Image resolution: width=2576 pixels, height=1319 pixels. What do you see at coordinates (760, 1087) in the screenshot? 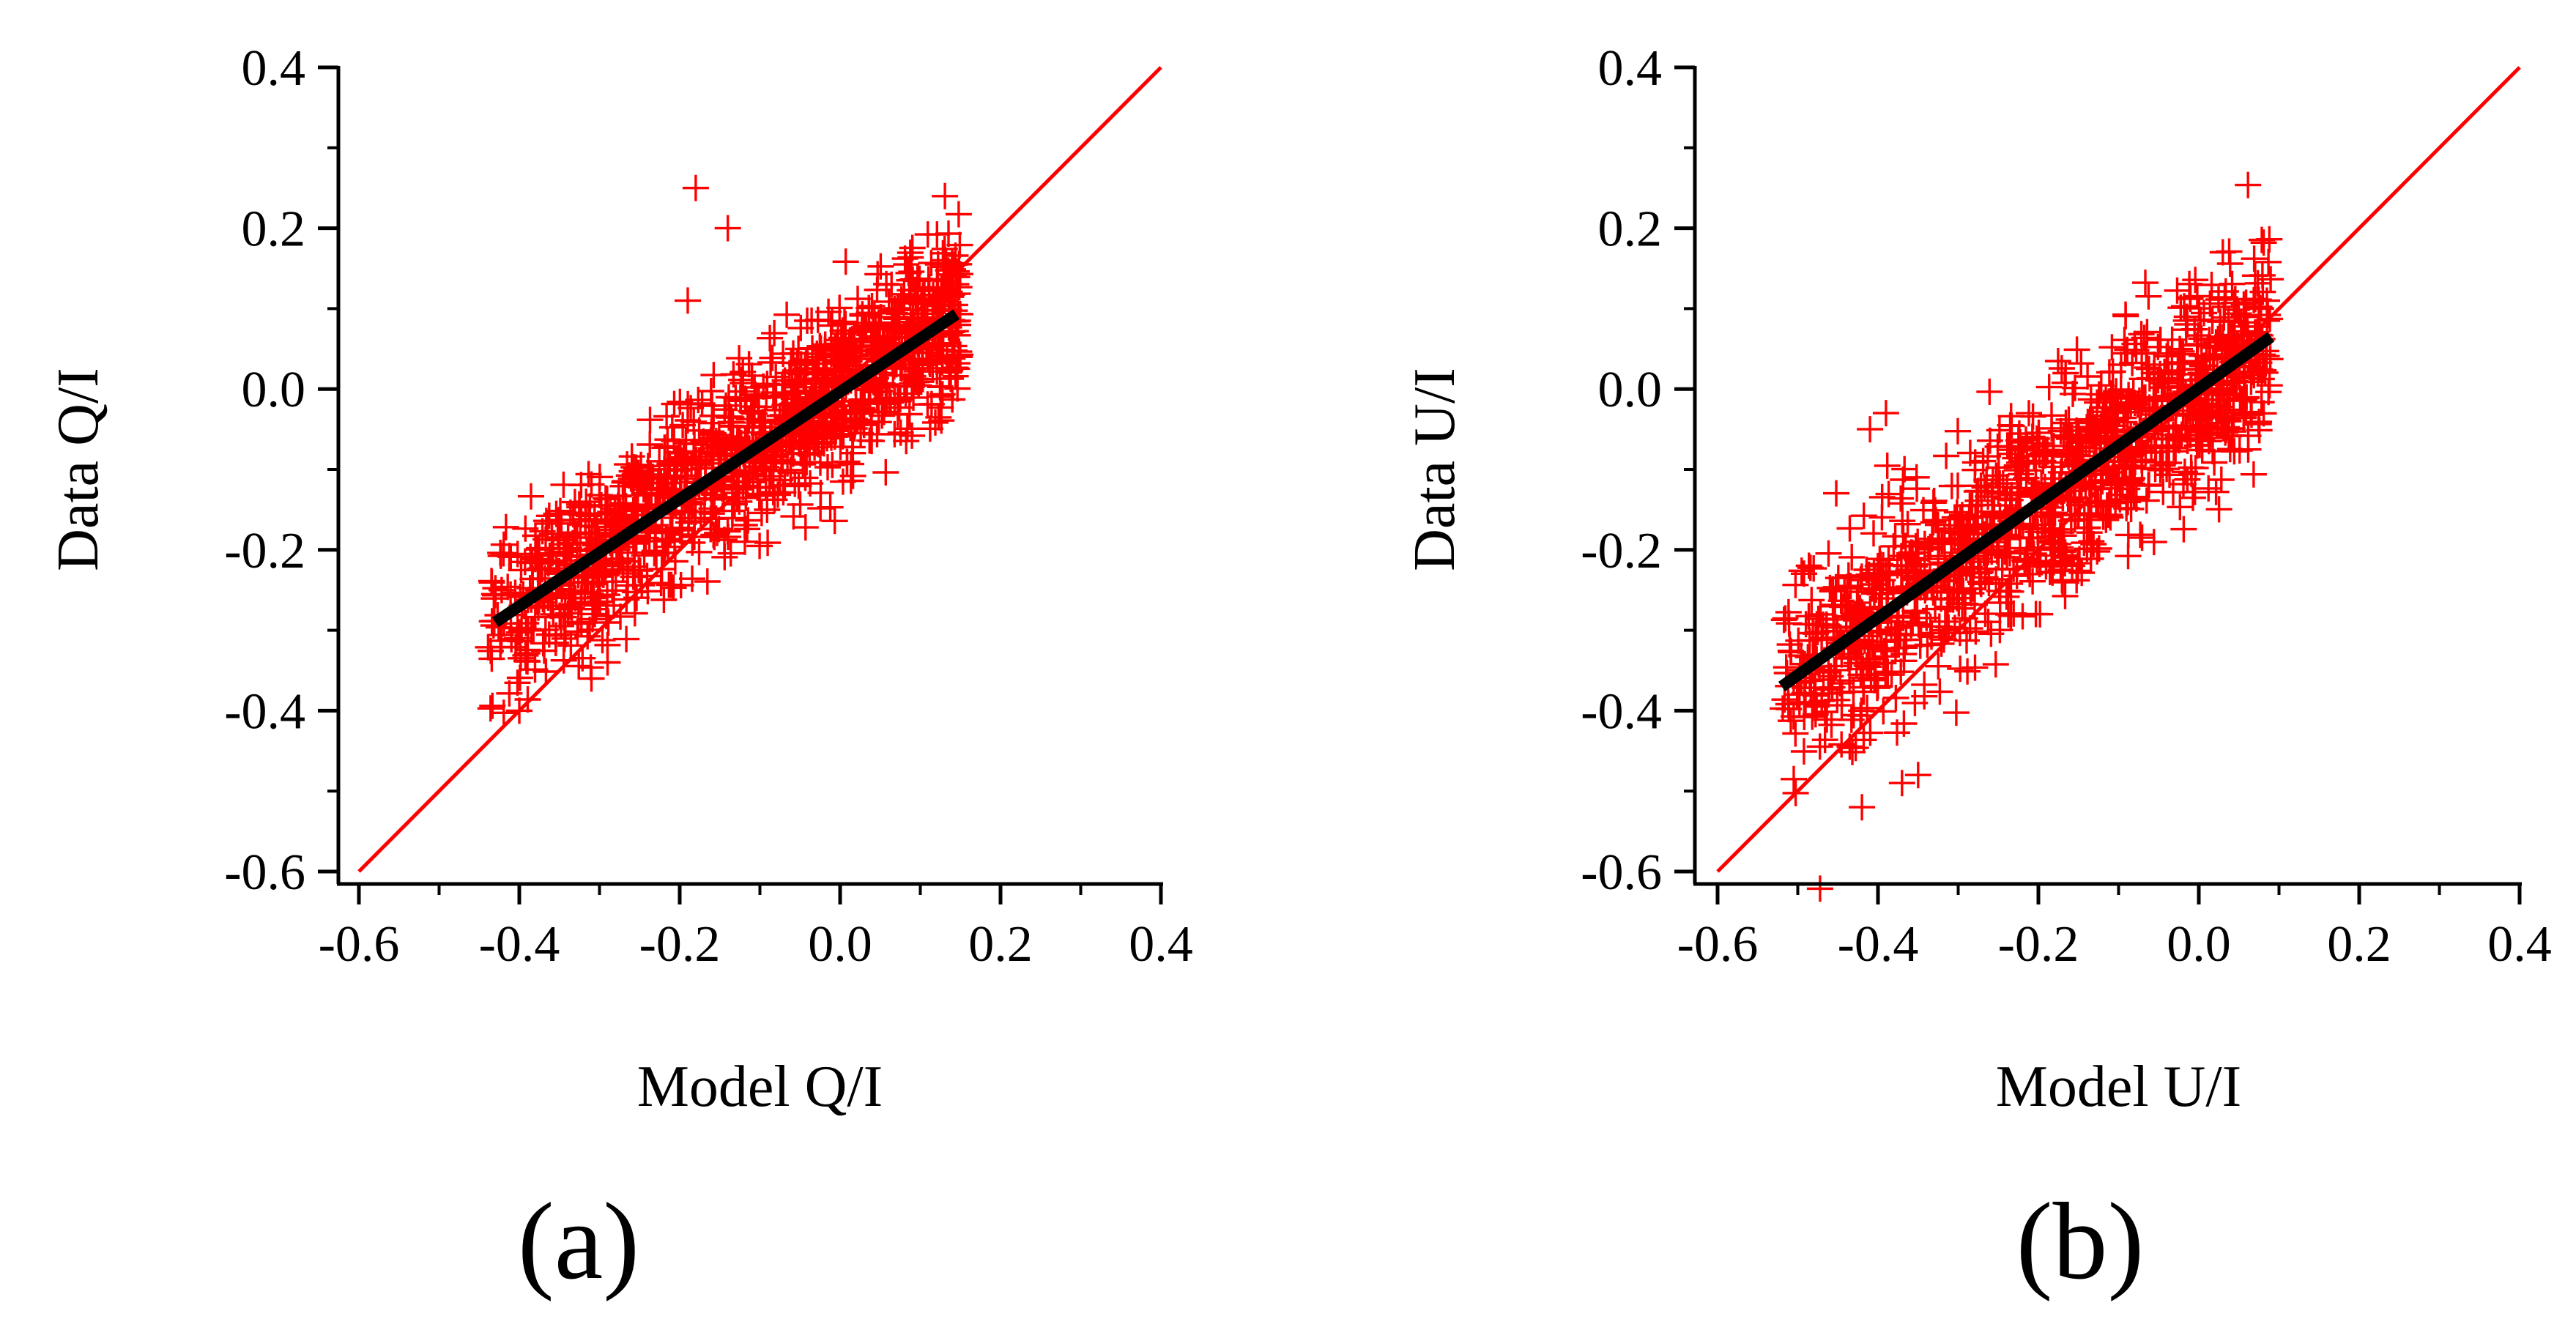
I see `x-axis-title-a: Model Q/I` at bounding box center [760, 1087].